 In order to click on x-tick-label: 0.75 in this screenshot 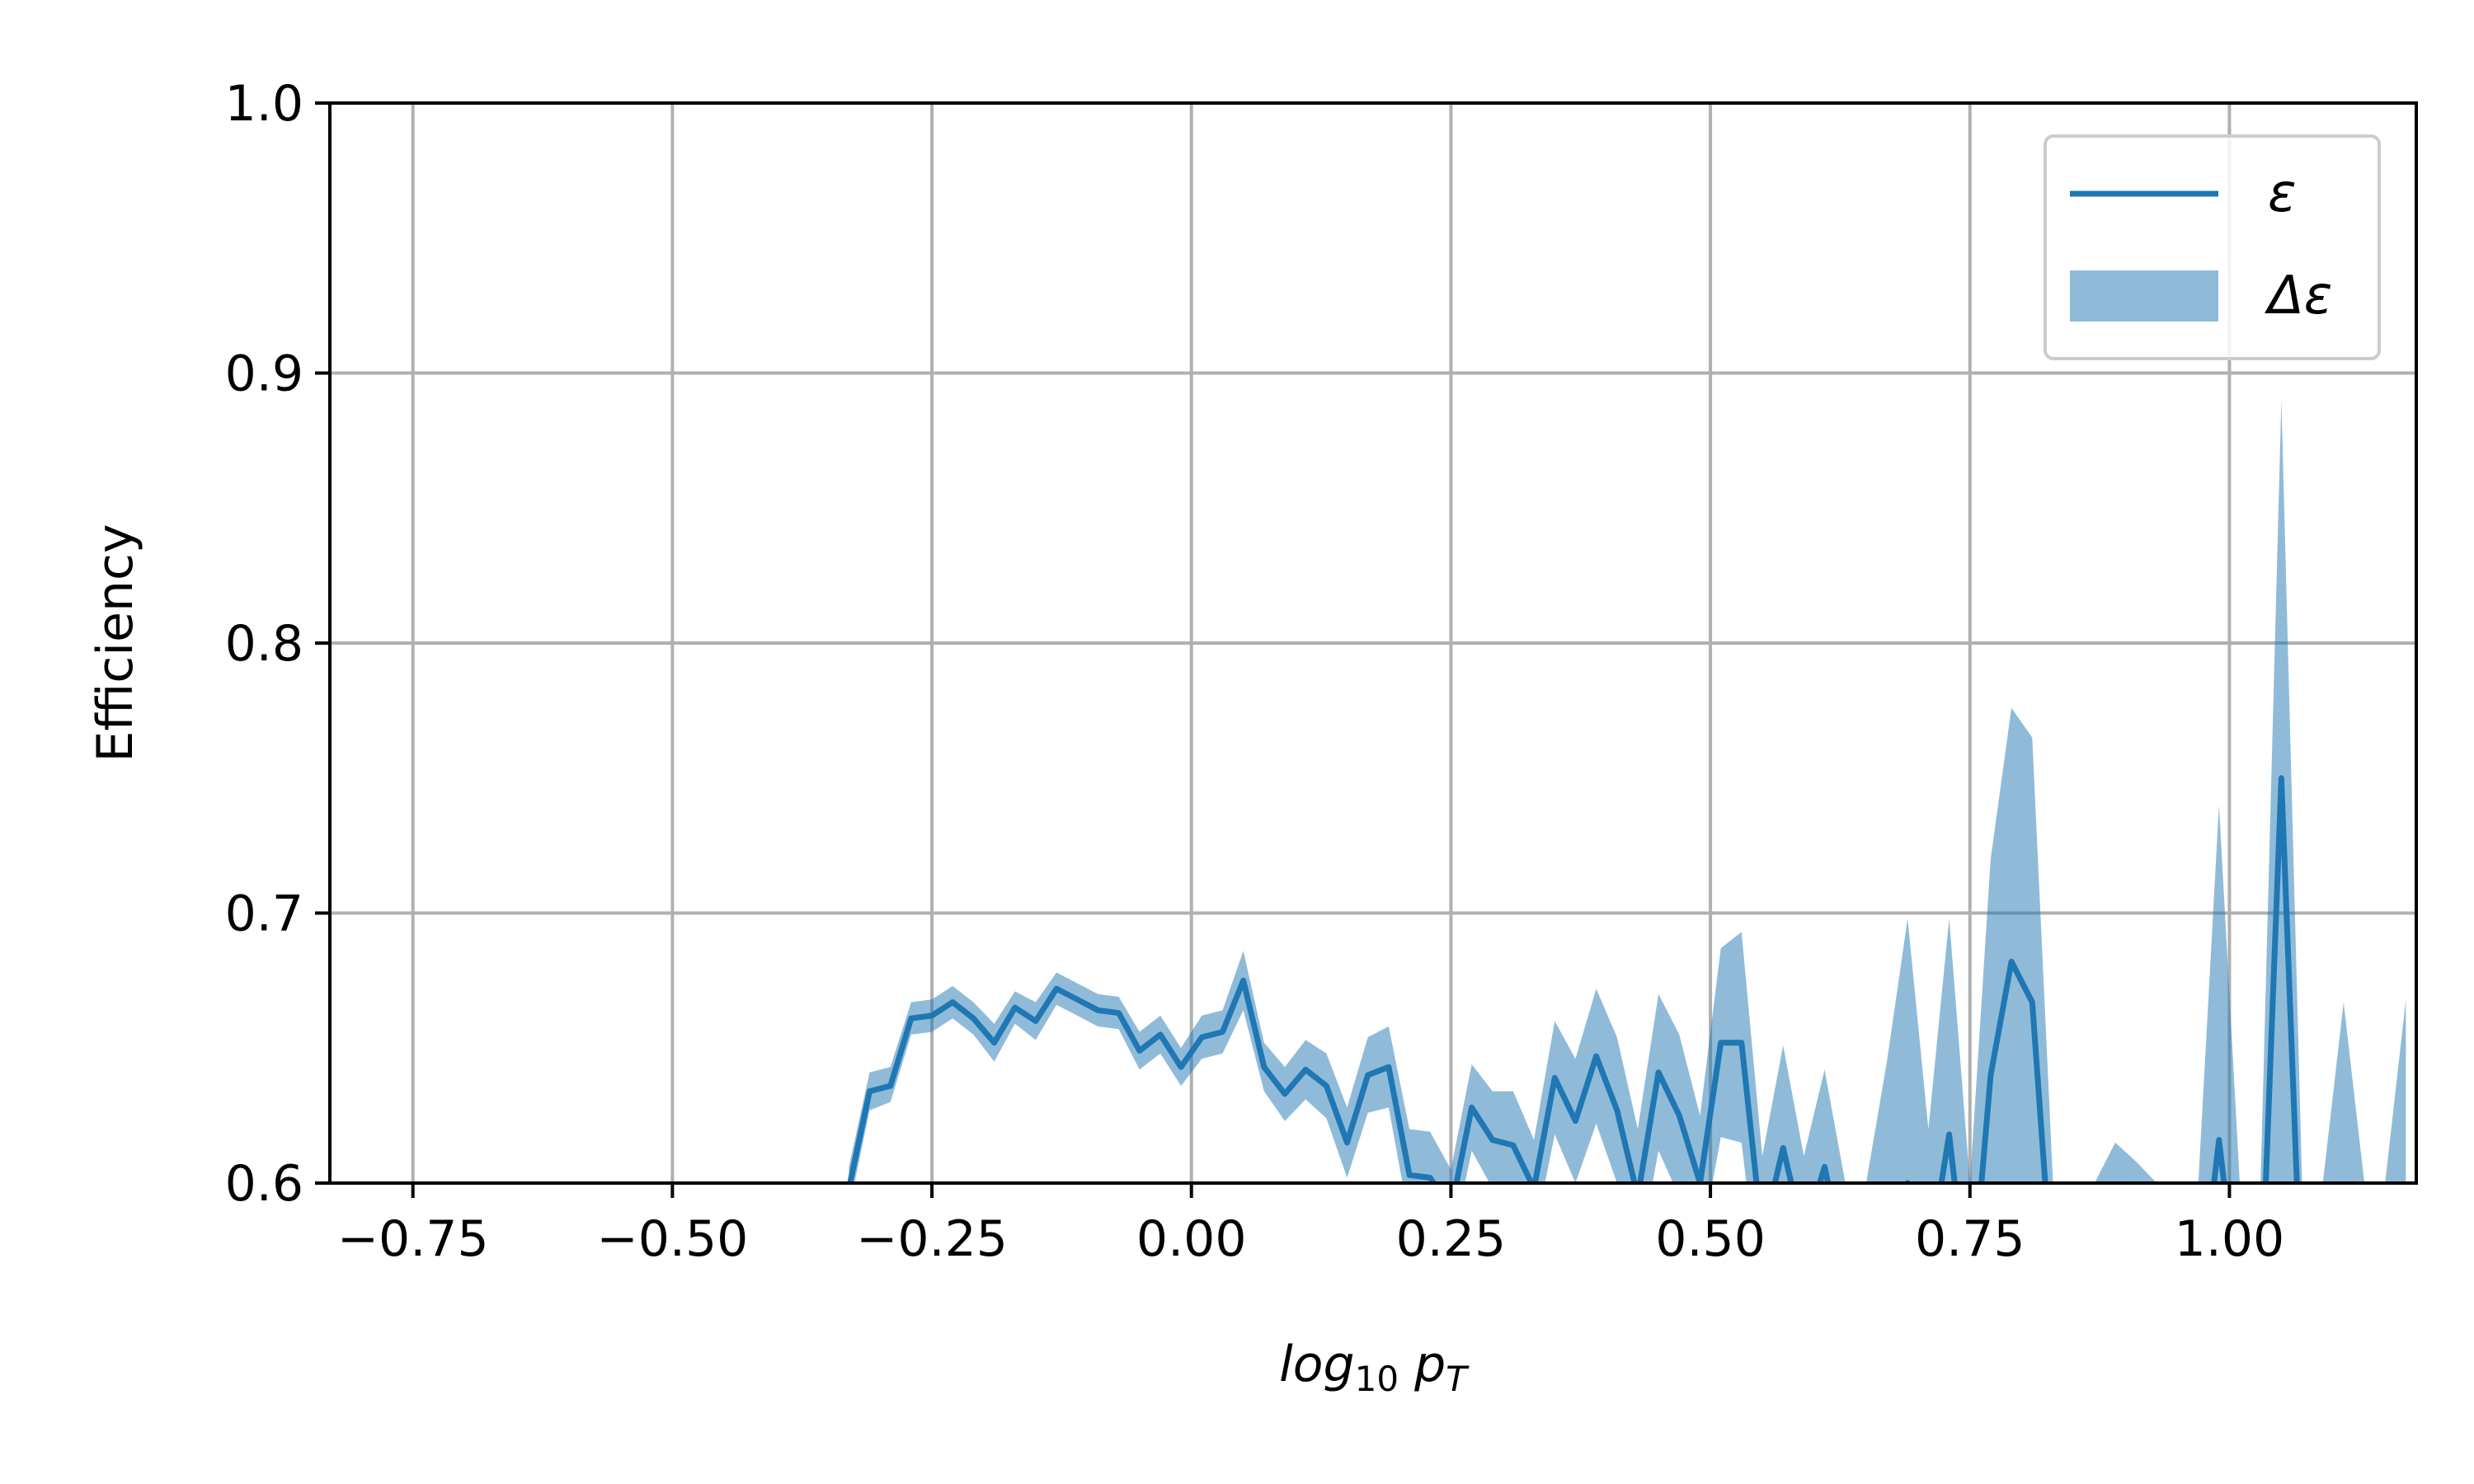, I will do `click(1970, 1239)`.